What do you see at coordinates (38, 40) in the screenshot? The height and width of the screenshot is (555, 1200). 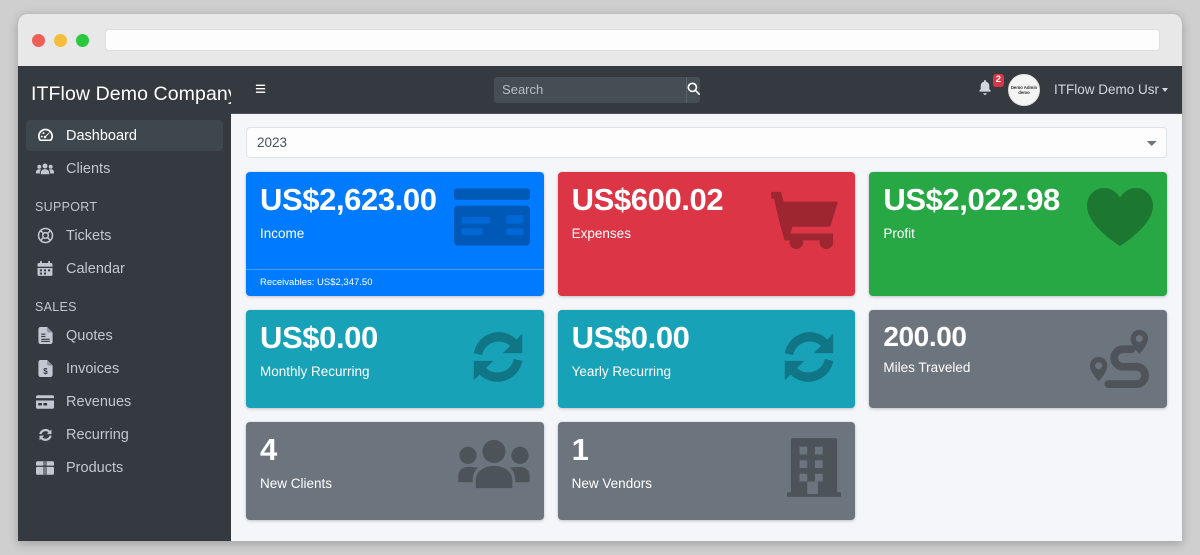 I see `close-window-button` at bounding box center [38, 40].